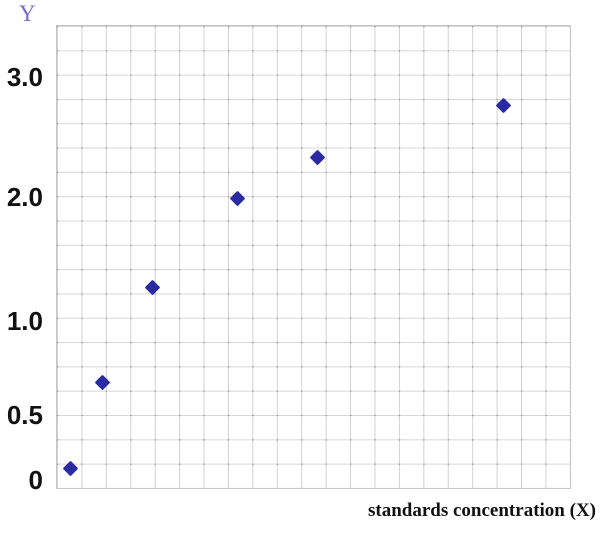 This screenshot has height=533, width=600. Describe the element at coordinates (24, 415) in the screenshot. I see `y-tick-label: 0.5` at that location.